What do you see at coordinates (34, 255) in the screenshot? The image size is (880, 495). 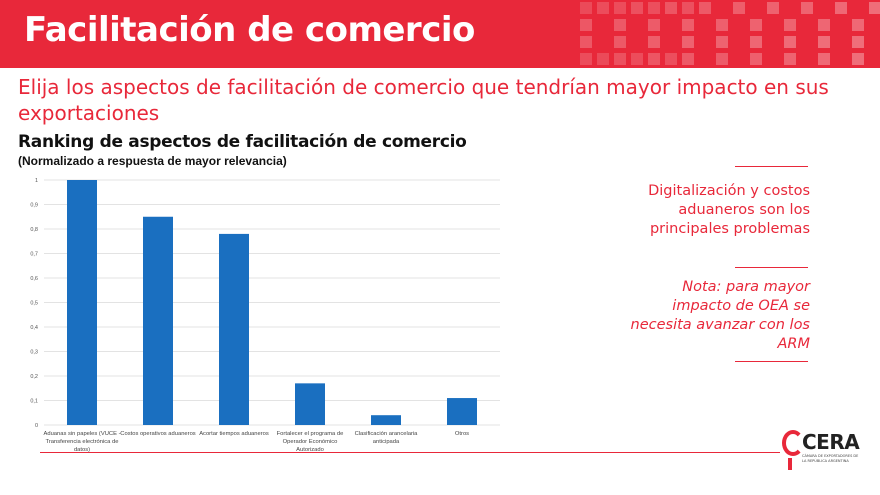 I see `y-tick-label: 0,7` at bounding box center [34, 255].